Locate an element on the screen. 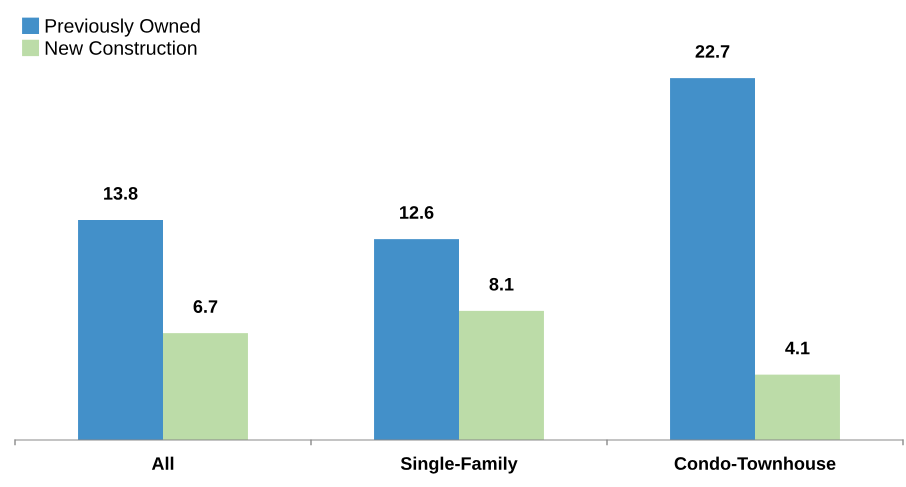 The image size is (906, 487). data-label: 6.7 is located at coordinates (206, 306).